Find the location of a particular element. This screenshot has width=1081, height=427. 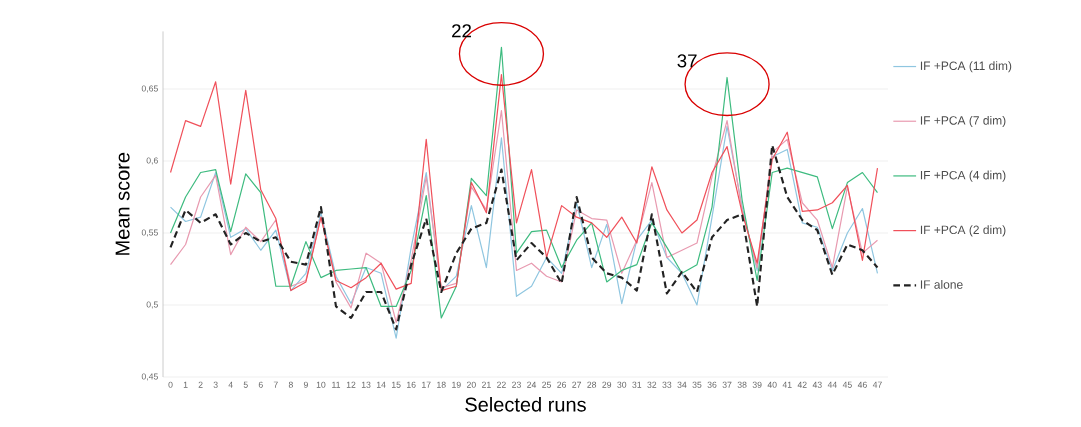

x-tick-label: 9 is located at coordinates (305, 384).